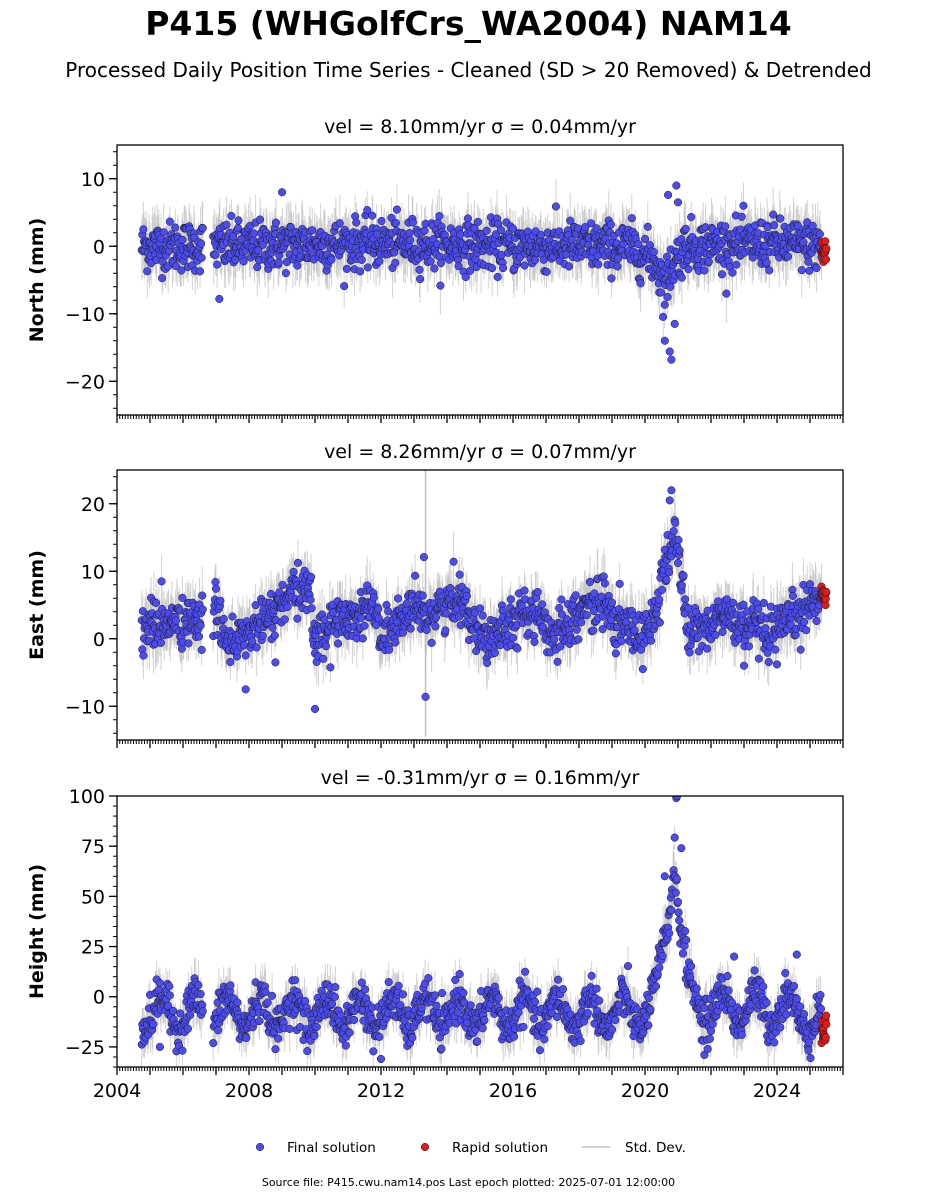 Image resolution: width=937 pixels, height=1200 pixels. I want to click on y-tick-label: −10, so click(85, 315).